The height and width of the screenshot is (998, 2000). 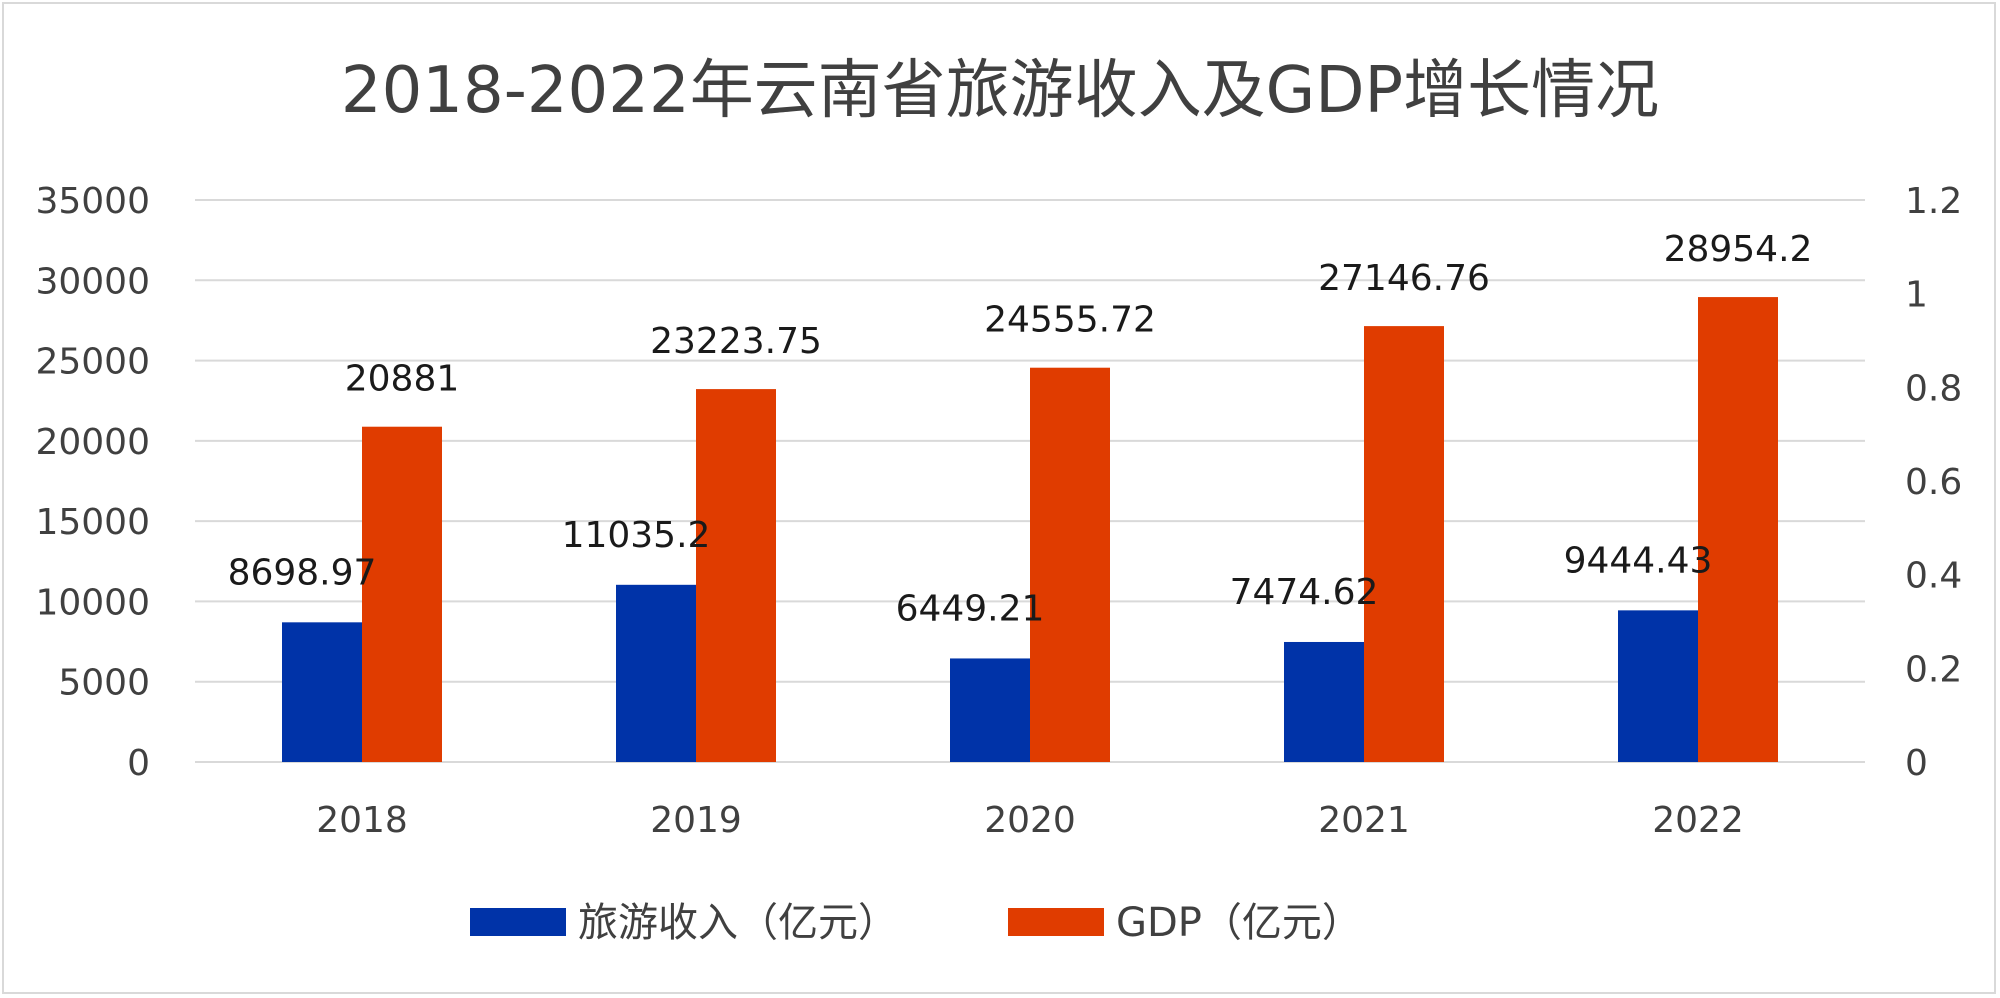 What do you see at coordinates (916, 923) in the screenshot?
I see `legend: 旅游收入（亿元） GDP（亿元）` at bounding box center [916, 923].